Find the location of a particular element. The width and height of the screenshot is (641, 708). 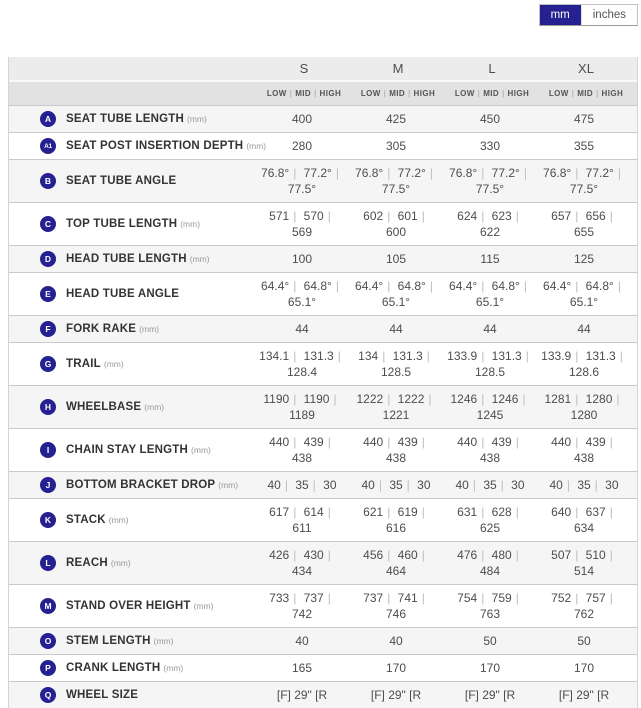

value: 77.2° is located at coordinates (599, 173).